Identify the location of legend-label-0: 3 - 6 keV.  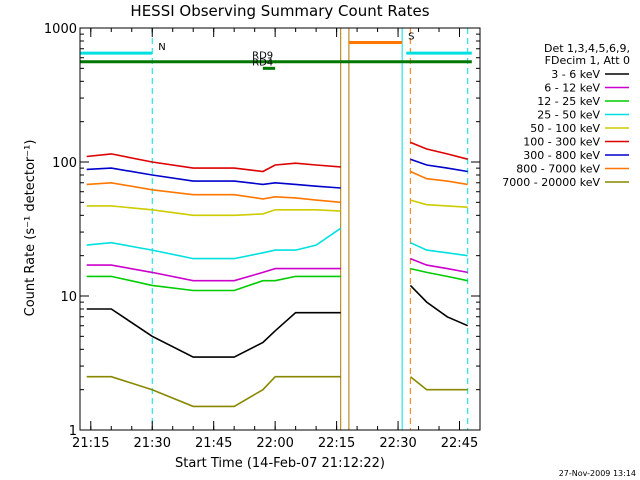
(575, 74).